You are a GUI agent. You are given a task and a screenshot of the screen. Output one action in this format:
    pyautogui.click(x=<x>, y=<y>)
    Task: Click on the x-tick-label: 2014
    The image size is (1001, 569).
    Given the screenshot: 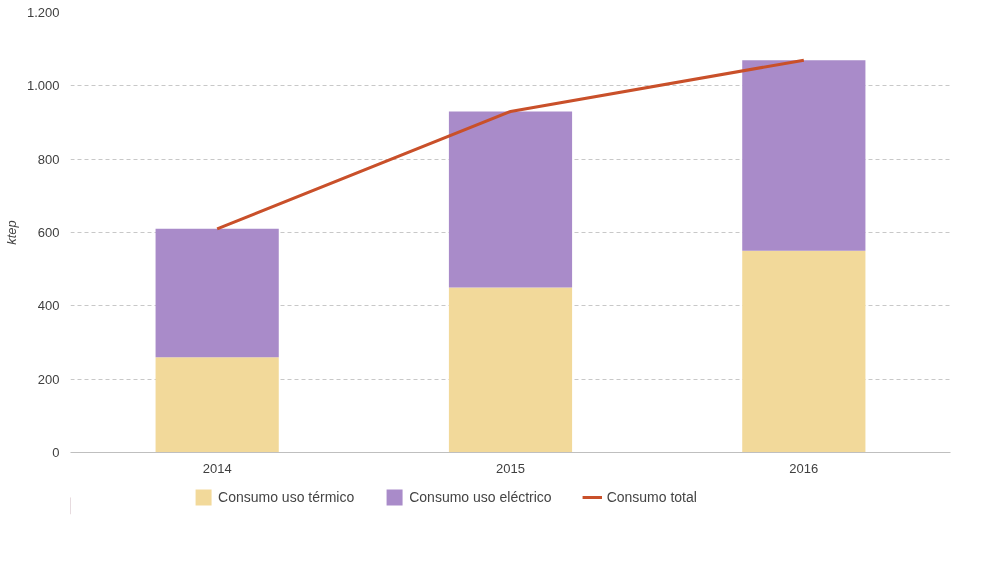 What is the action you would take?
    pyautogui.click(x=217, y=468)
    